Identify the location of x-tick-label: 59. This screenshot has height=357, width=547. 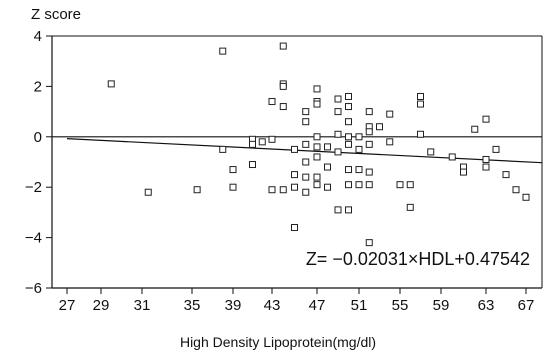
(441, 305).